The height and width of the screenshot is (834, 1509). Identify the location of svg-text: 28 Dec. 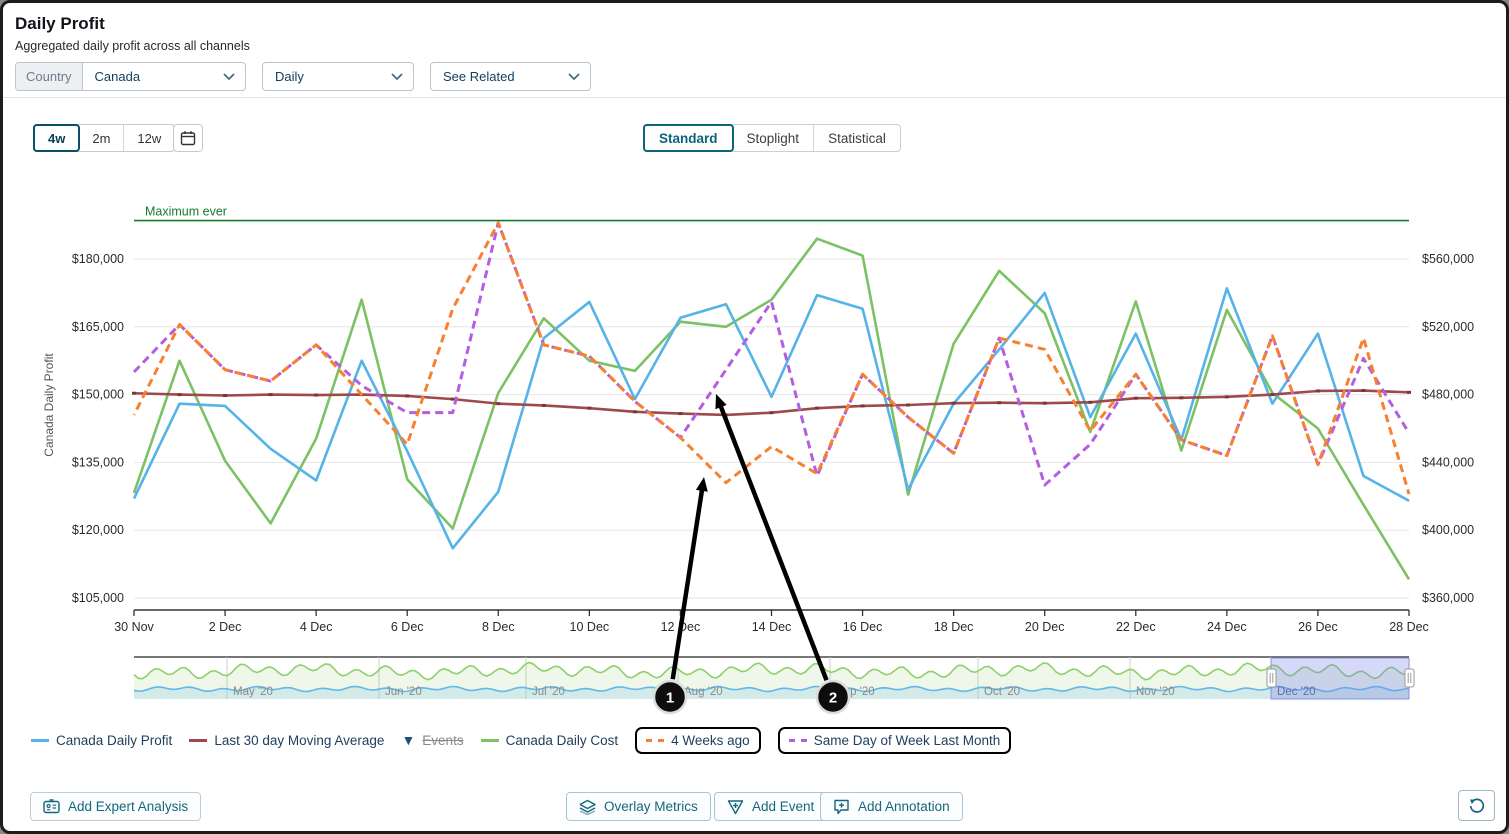
(1409, 627).